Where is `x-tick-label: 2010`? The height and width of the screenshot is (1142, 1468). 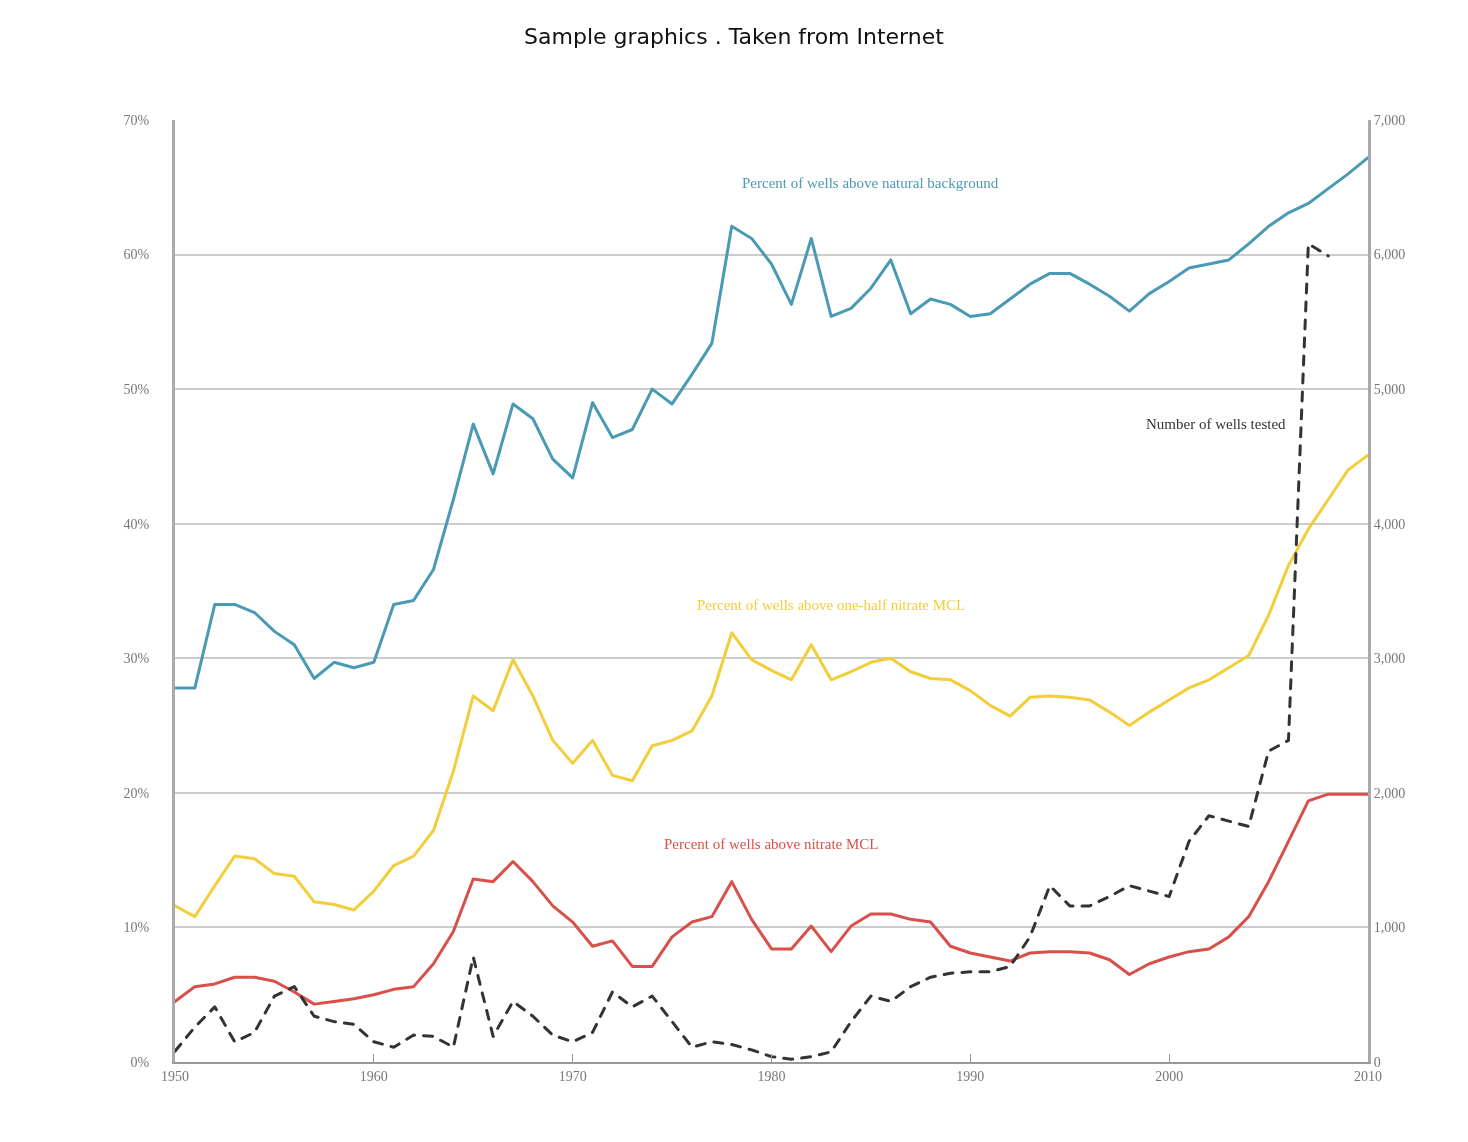 x-tick-label: 2010 is located at coordinates (1368, 1076).